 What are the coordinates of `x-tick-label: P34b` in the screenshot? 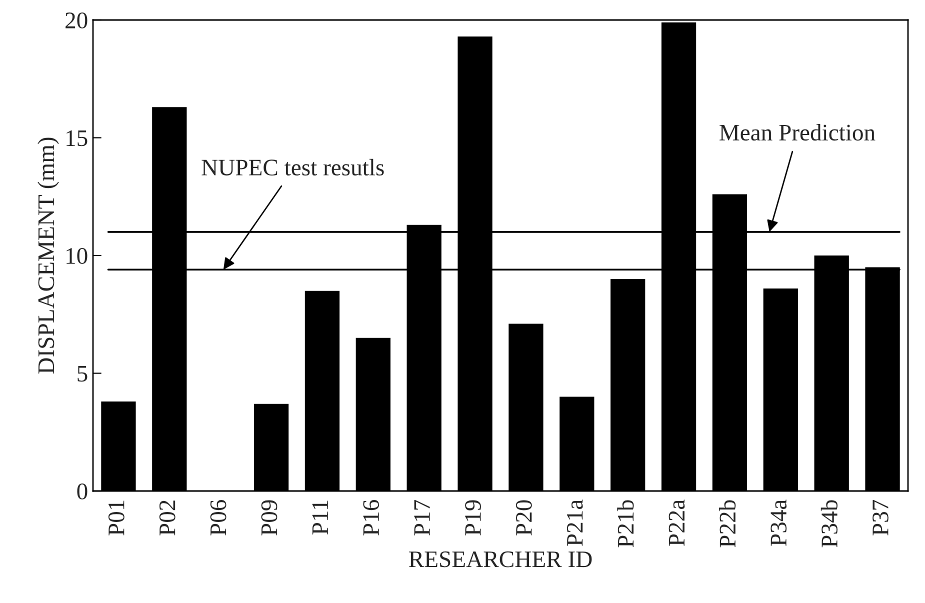 It's located at (829, 524).